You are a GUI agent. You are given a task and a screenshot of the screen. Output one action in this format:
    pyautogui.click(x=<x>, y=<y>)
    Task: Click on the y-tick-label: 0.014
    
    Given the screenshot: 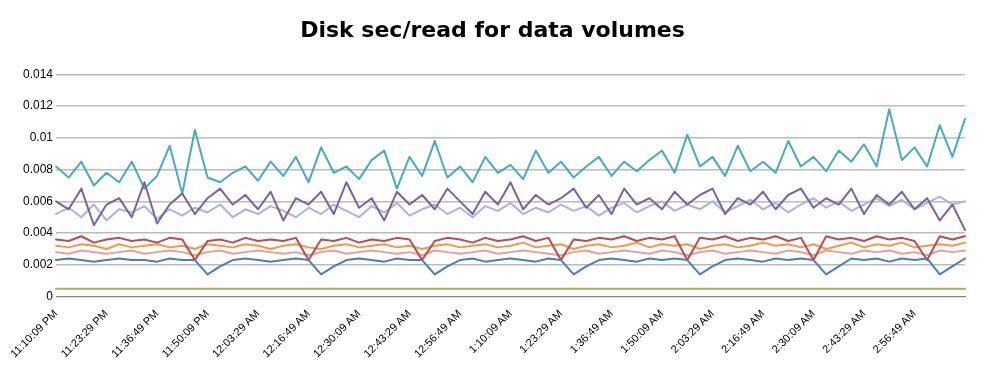 What is the action you would take?
    pyautogui.click(x=38, y=73)
    